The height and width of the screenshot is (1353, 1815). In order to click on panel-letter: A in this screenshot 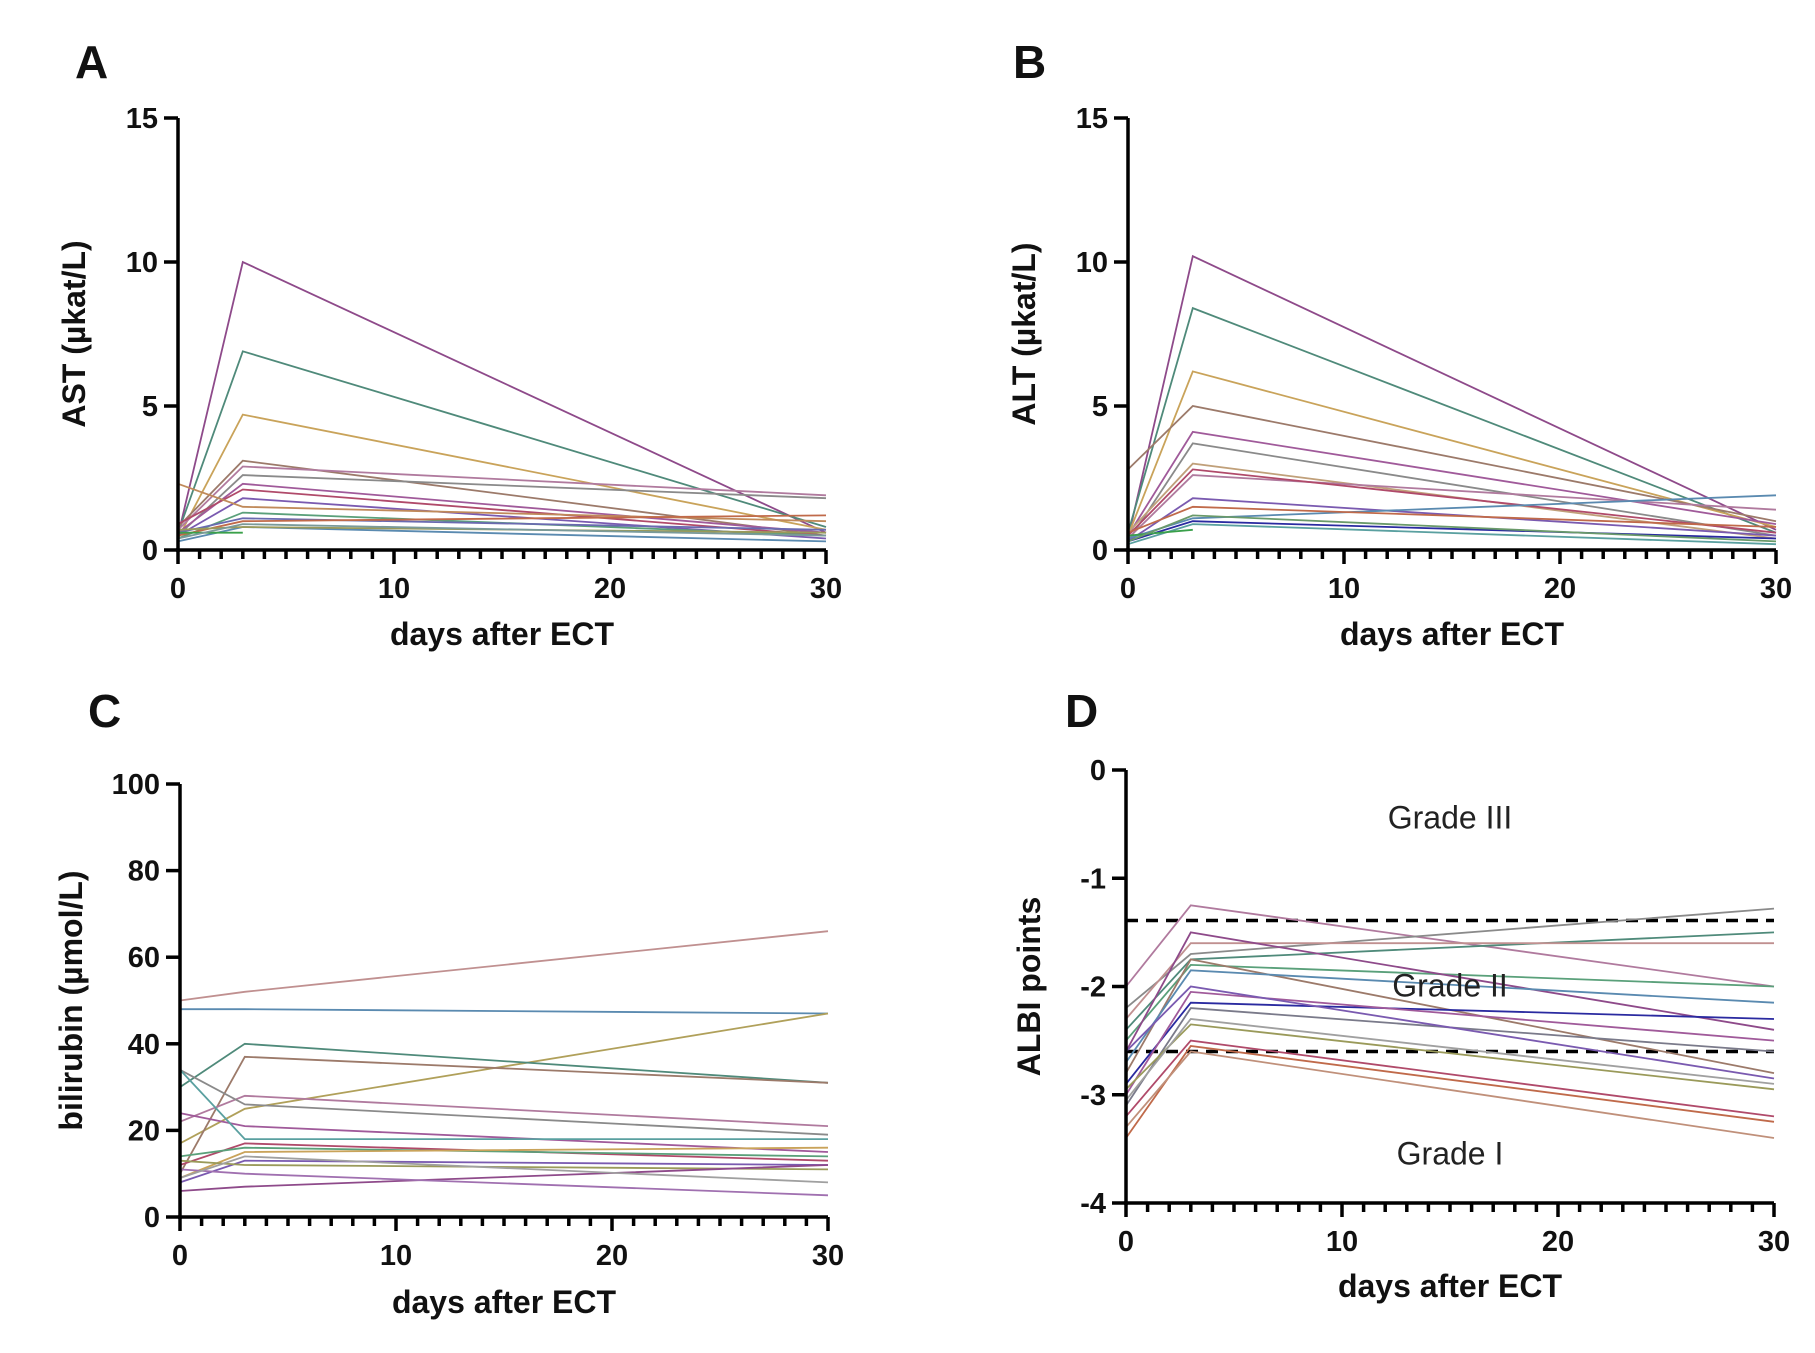, I will do `click(91, 62)`.